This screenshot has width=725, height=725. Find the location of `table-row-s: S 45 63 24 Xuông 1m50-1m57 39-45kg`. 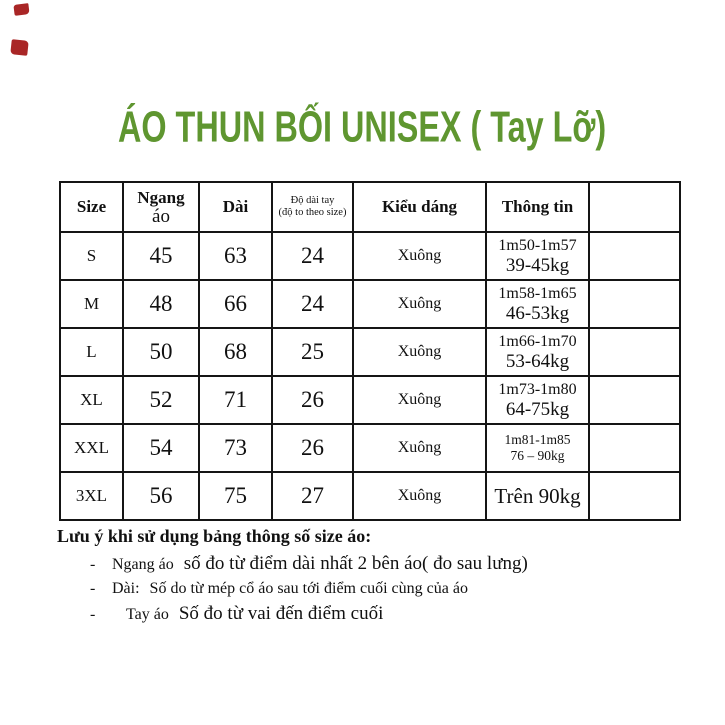

table-row-s: S 45 63 24 Xuông 1m50-1m57 39-45kg is located at coordinates (370, 256).